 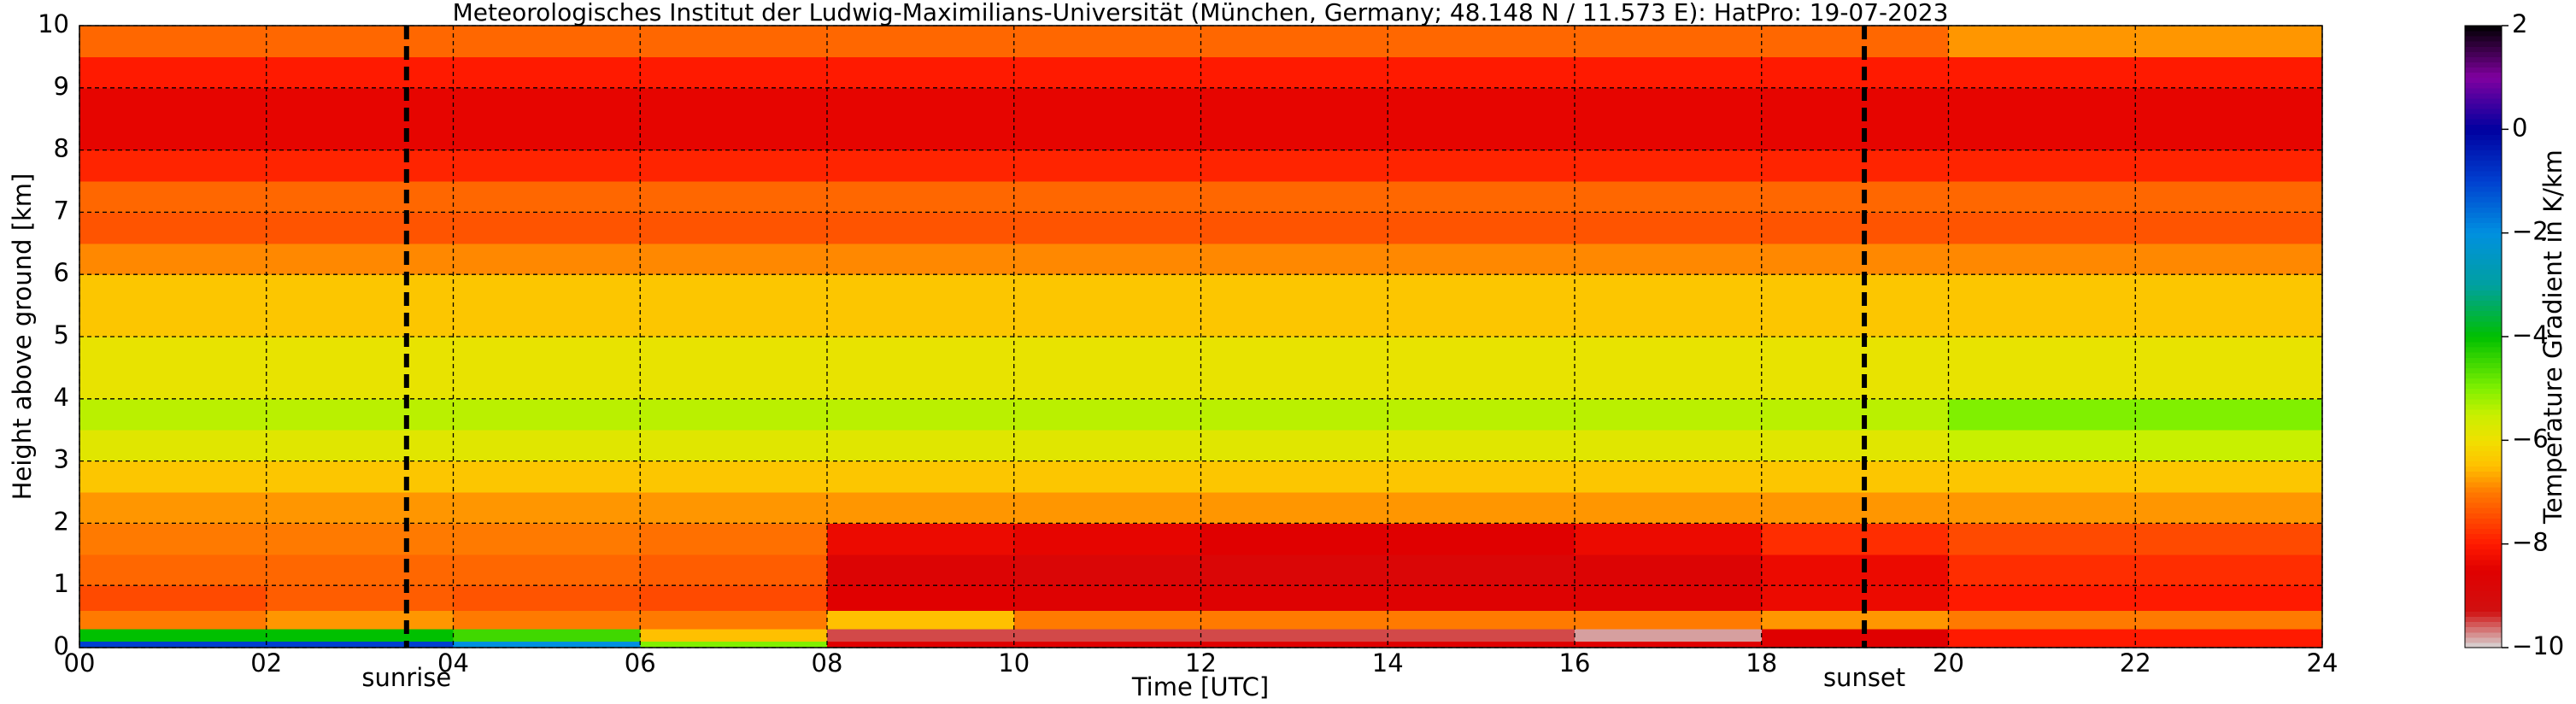 What do you see at coordinates (61, 334) in the screenshot?
I see `y-tick-label: 5` at bounding box center [61, 334].